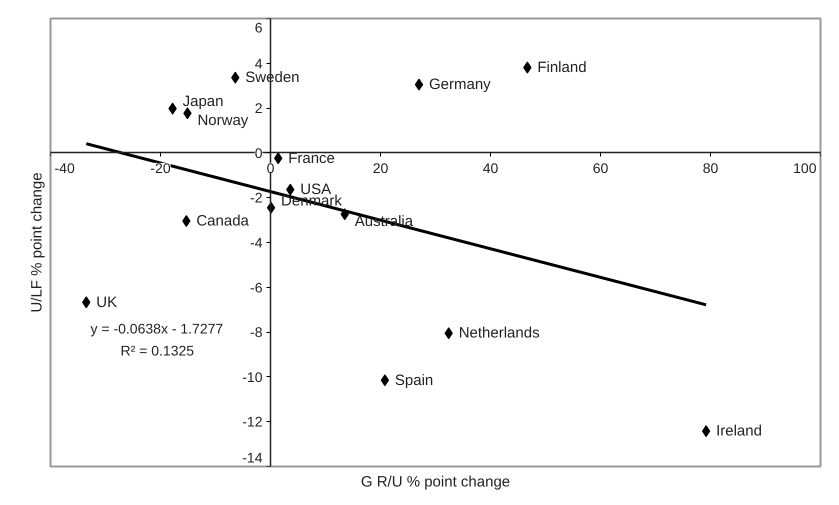  What do you see at coordinates (435, 482) in the screenshot?
I see `x-axis-title: G R/U % point change` at bounding box center [435, 482].